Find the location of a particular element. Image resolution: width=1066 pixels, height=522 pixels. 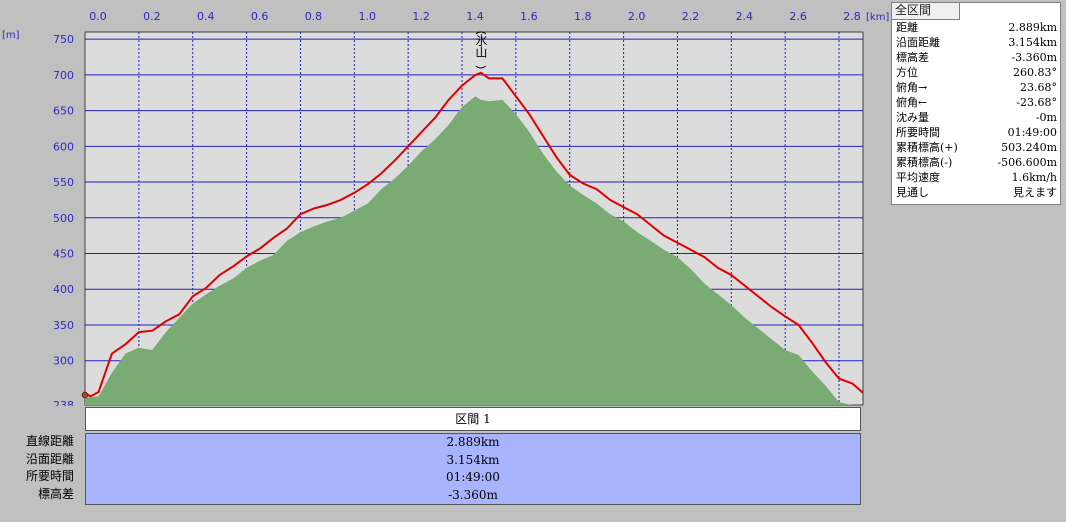

info-row: 沈み量 -0m is located at coordinates (976, 117).